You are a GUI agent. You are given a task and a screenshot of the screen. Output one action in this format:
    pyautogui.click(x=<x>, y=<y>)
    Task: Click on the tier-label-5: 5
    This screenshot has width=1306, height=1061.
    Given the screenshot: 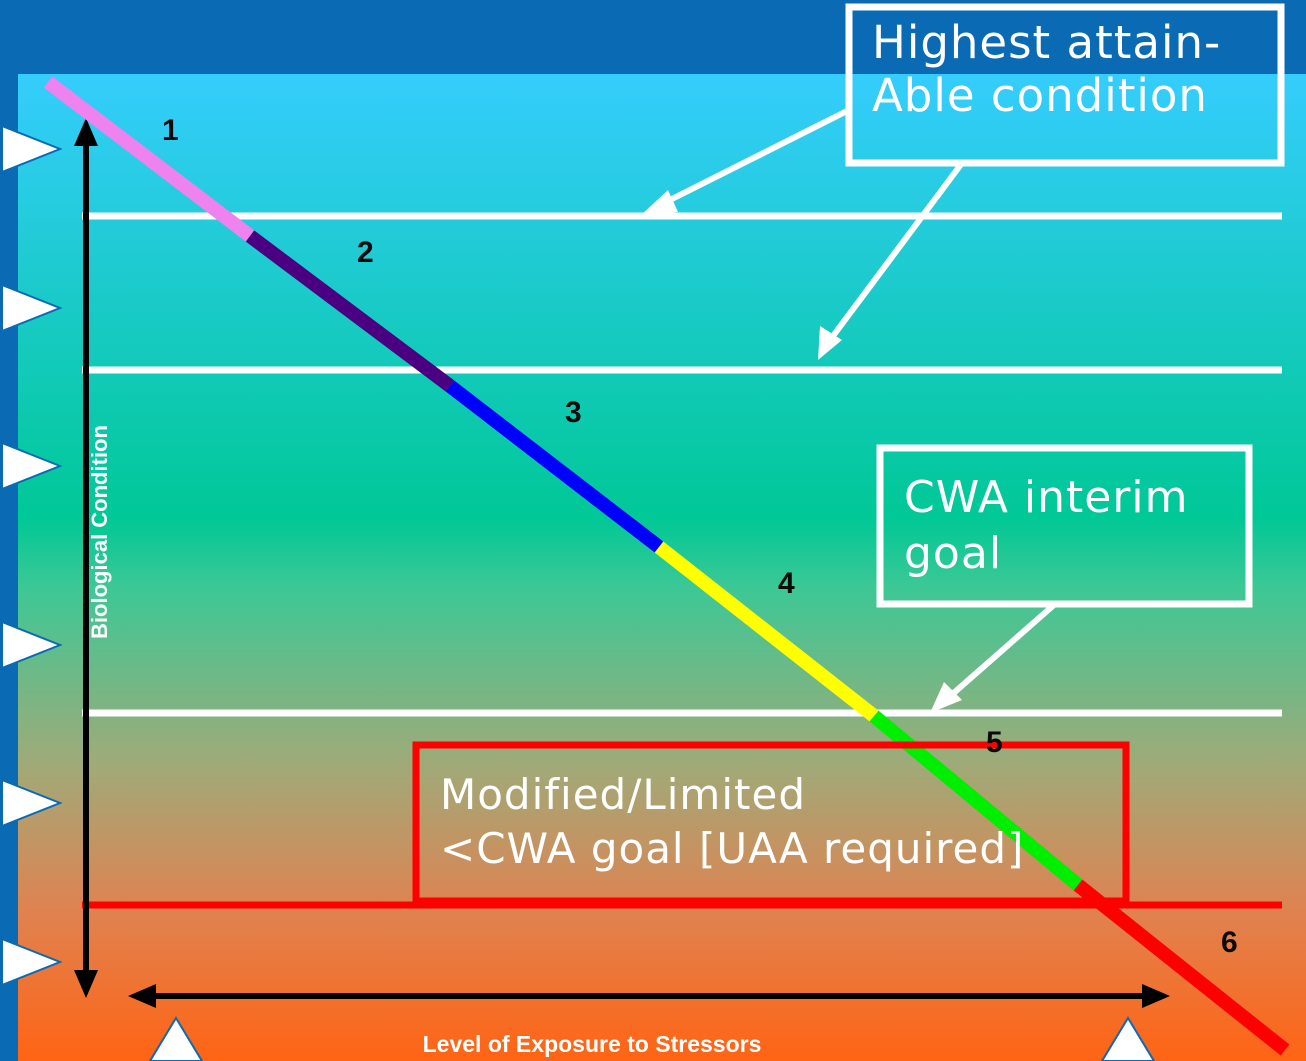 What is the action you would take?
    pyautogui.click(x=994, y=742)
    